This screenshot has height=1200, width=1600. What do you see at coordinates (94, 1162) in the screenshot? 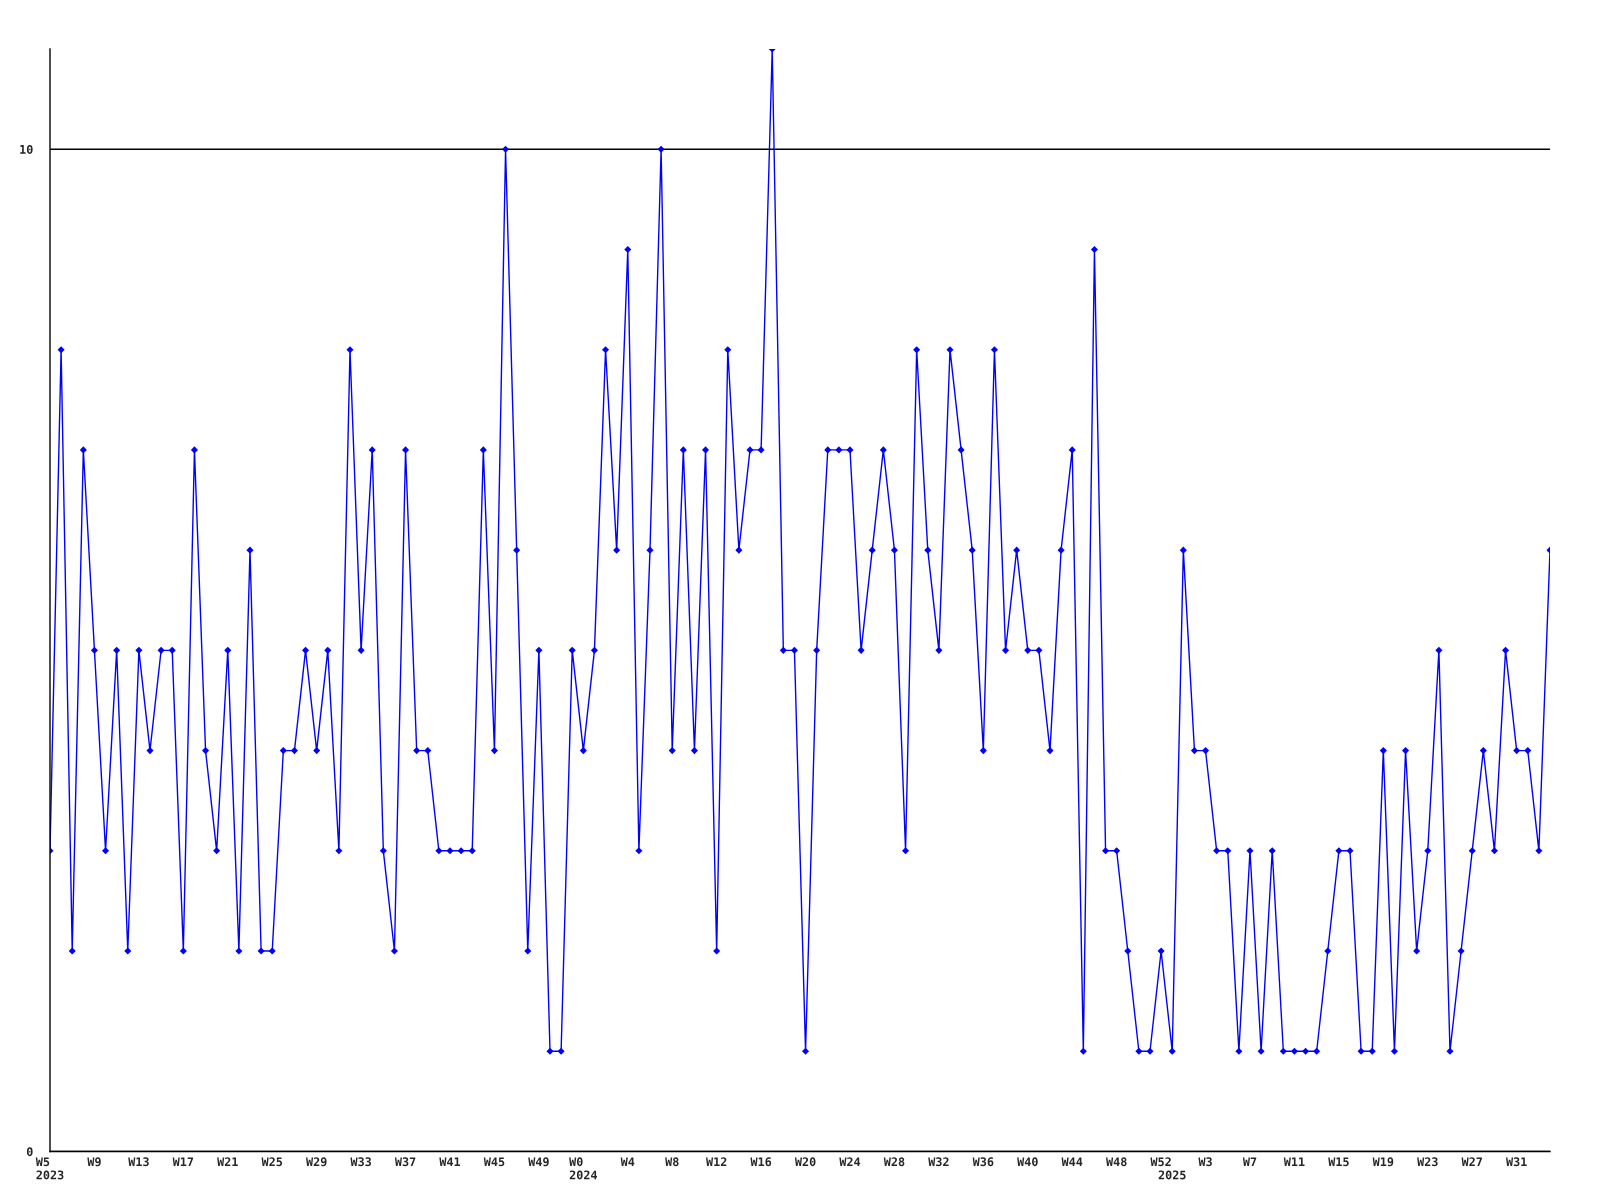
I see `x-tick-label: W9` at bounding box center [94, 1162].